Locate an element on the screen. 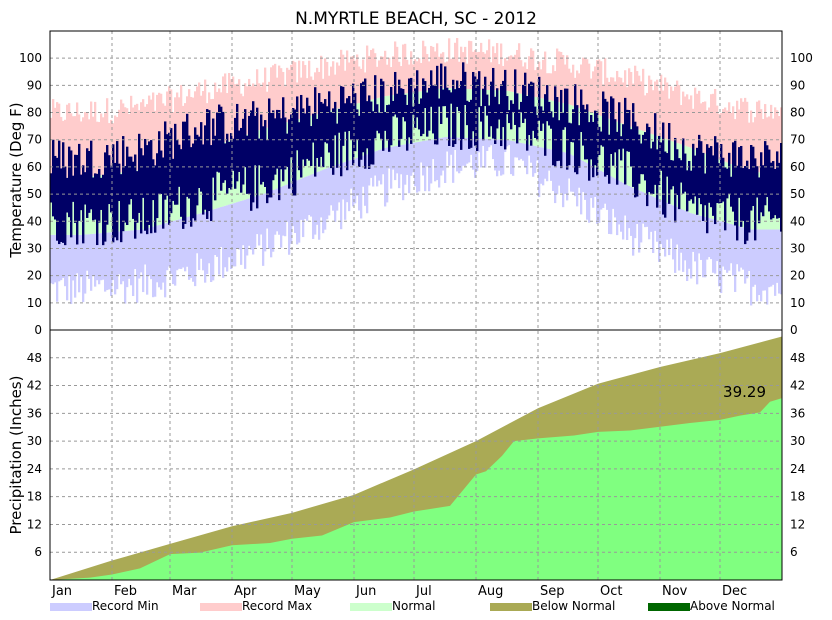  temp-tick-left: 0 is located at coordinates (38, 330).